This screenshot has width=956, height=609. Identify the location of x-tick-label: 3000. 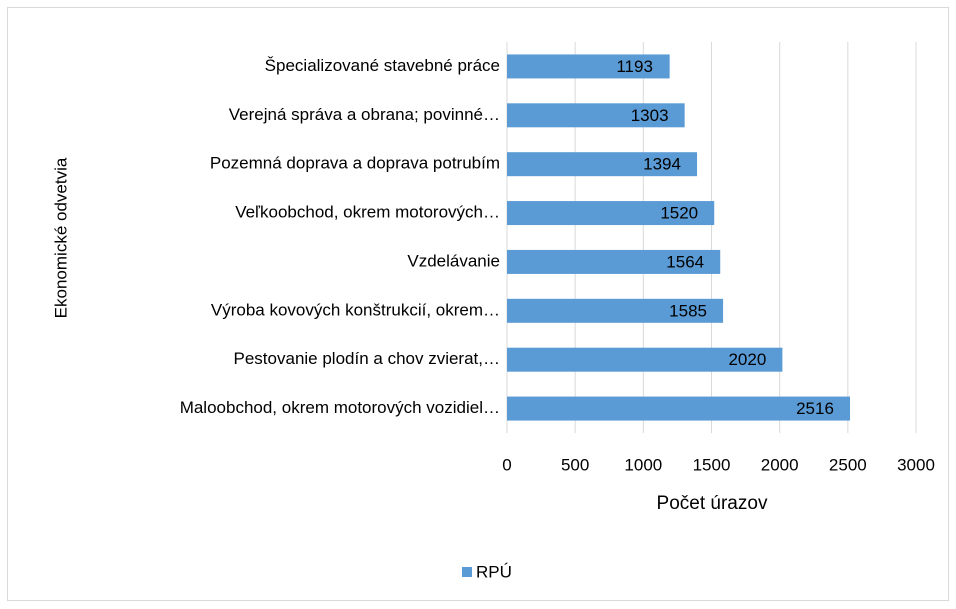
(916, 464).